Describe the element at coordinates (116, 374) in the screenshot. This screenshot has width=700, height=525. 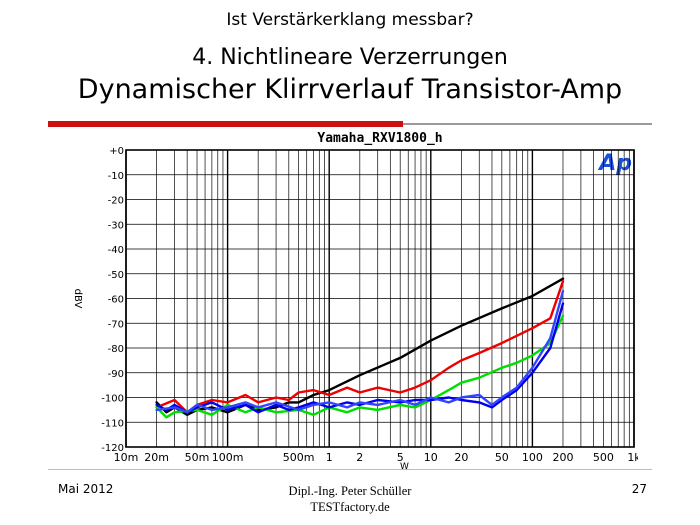
I see `y-tick-label: -90` at that location.